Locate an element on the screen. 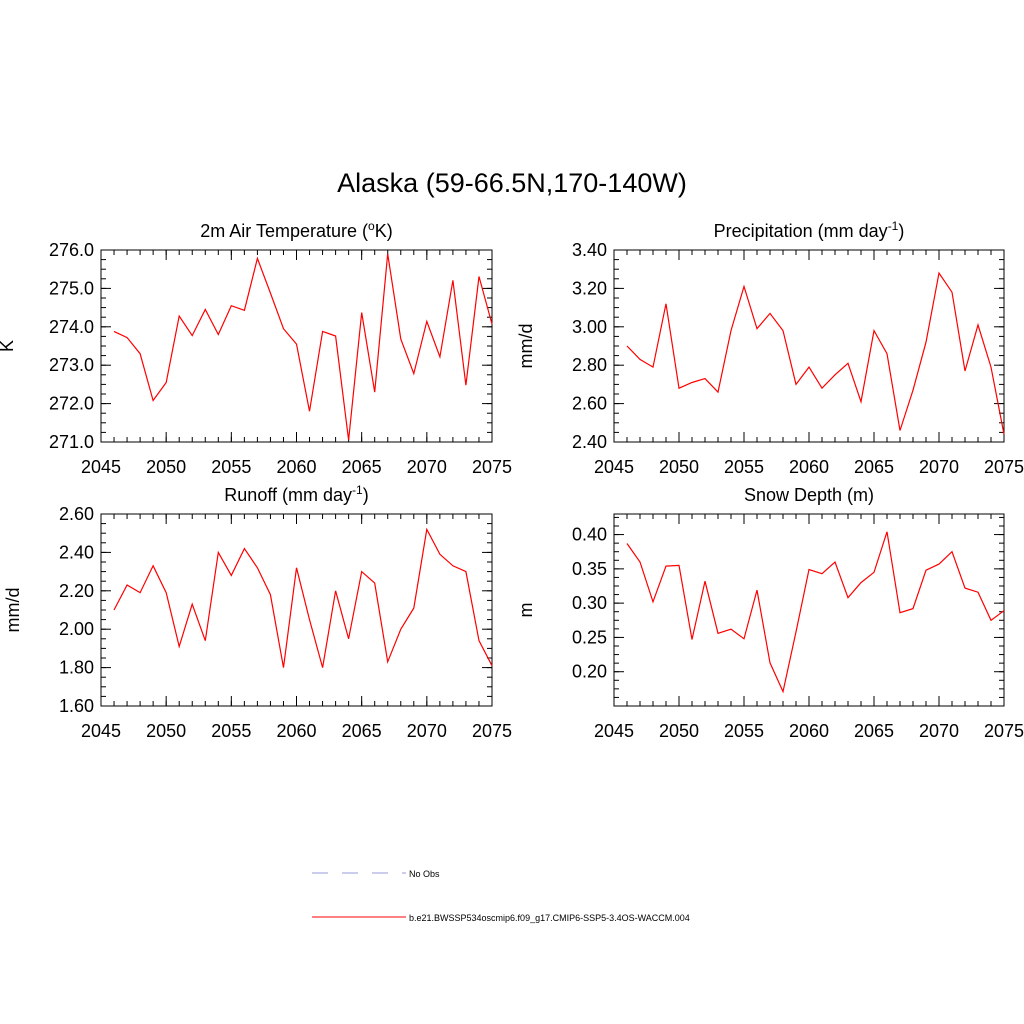 The image size is (1024, 1024). y-tick-label: 0.25 is located at coordinates (589, 637).